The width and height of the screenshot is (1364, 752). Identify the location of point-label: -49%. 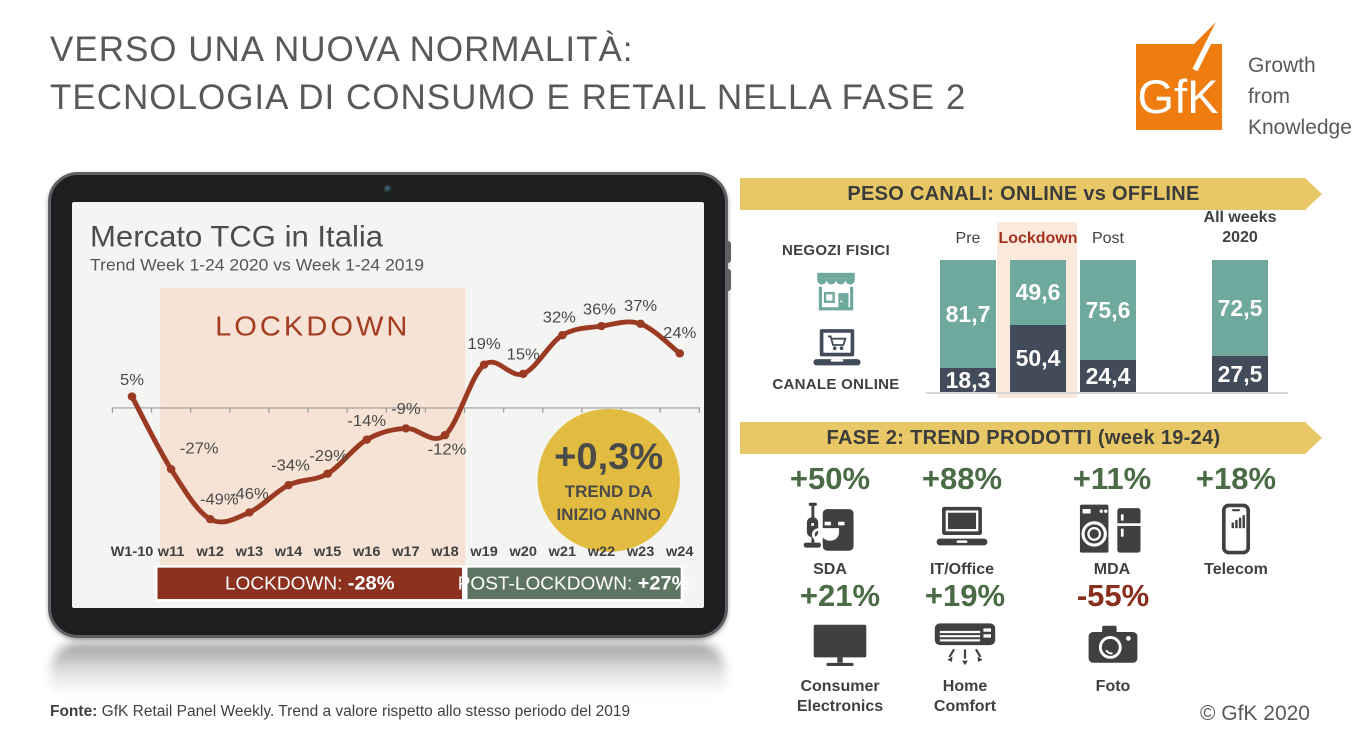
(219, 500).